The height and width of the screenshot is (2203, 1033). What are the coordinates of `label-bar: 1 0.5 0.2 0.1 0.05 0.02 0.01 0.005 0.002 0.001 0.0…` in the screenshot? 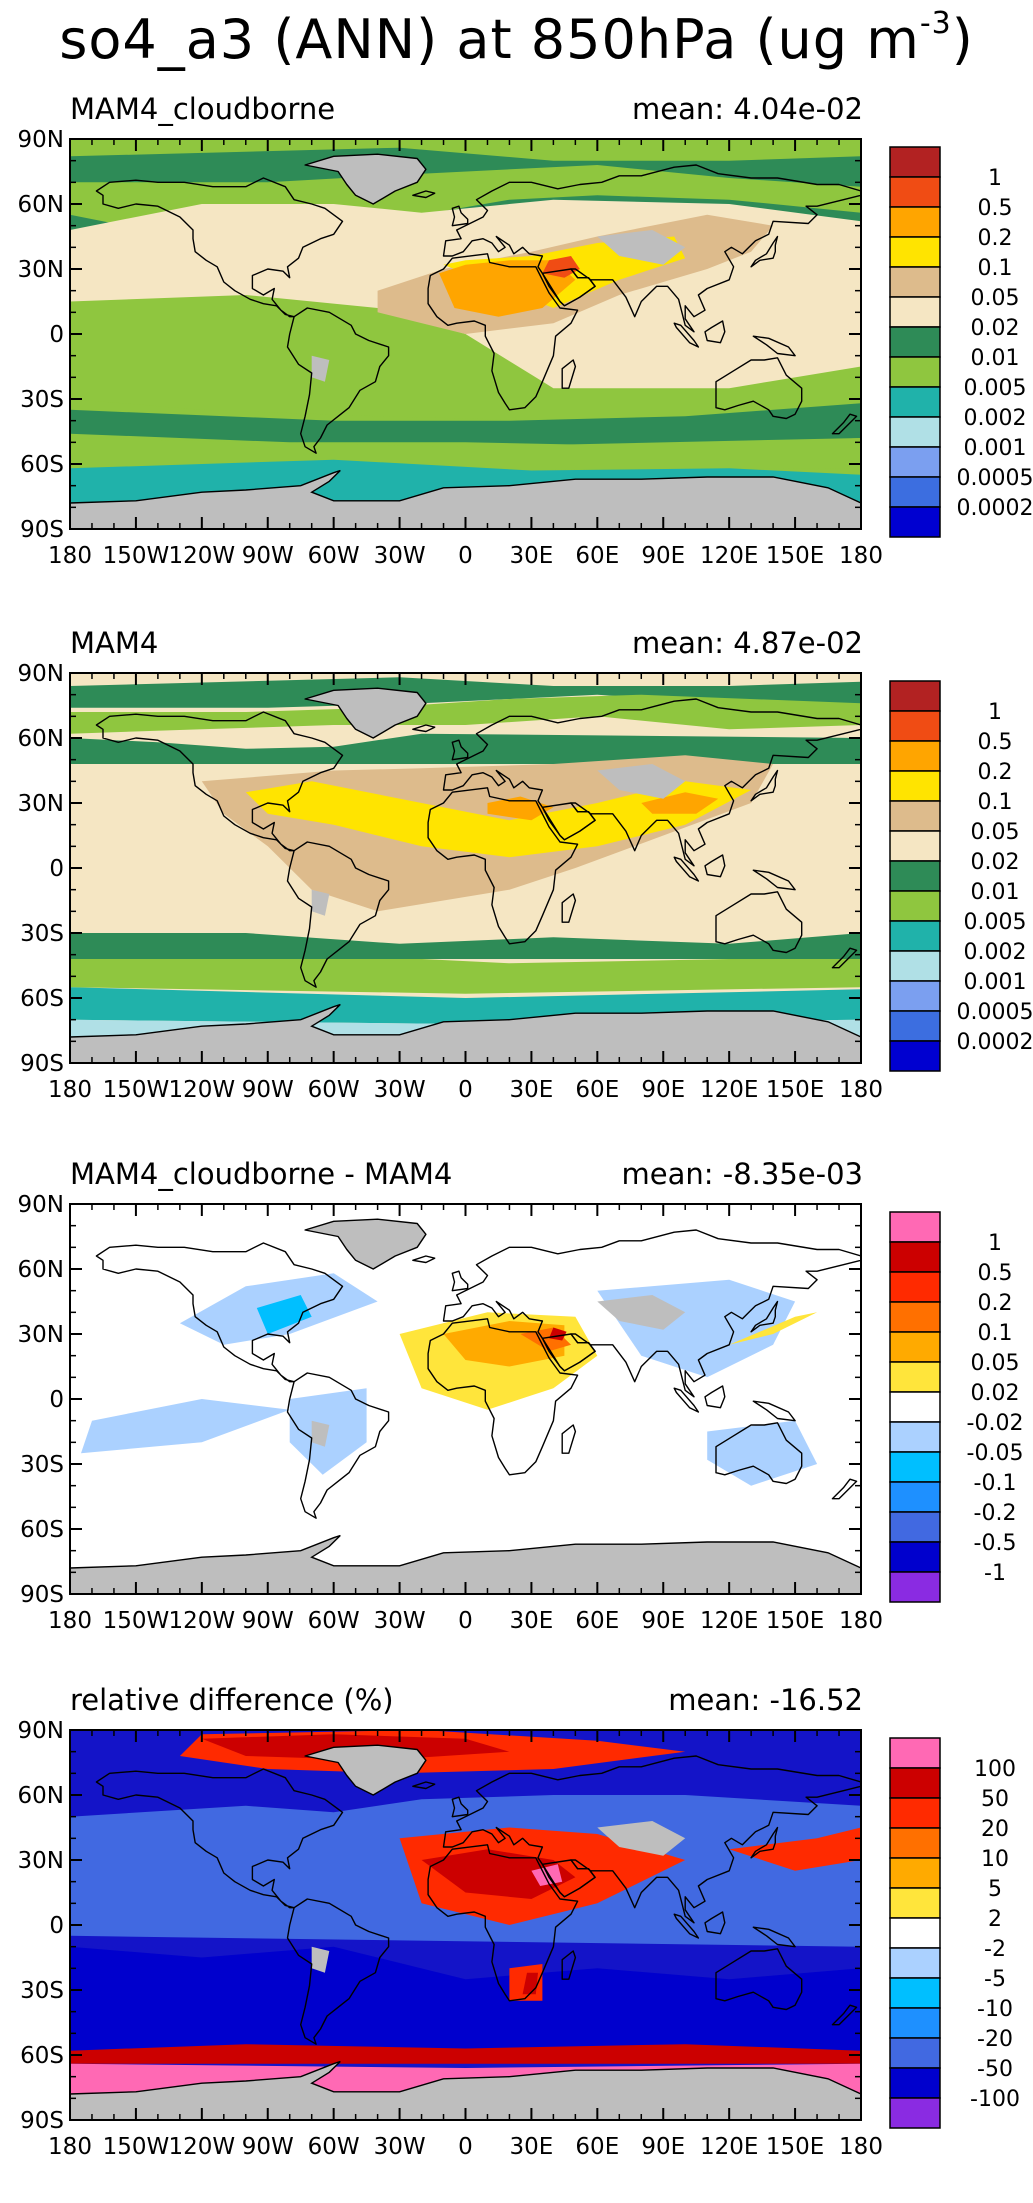 It's located at (961, 876).